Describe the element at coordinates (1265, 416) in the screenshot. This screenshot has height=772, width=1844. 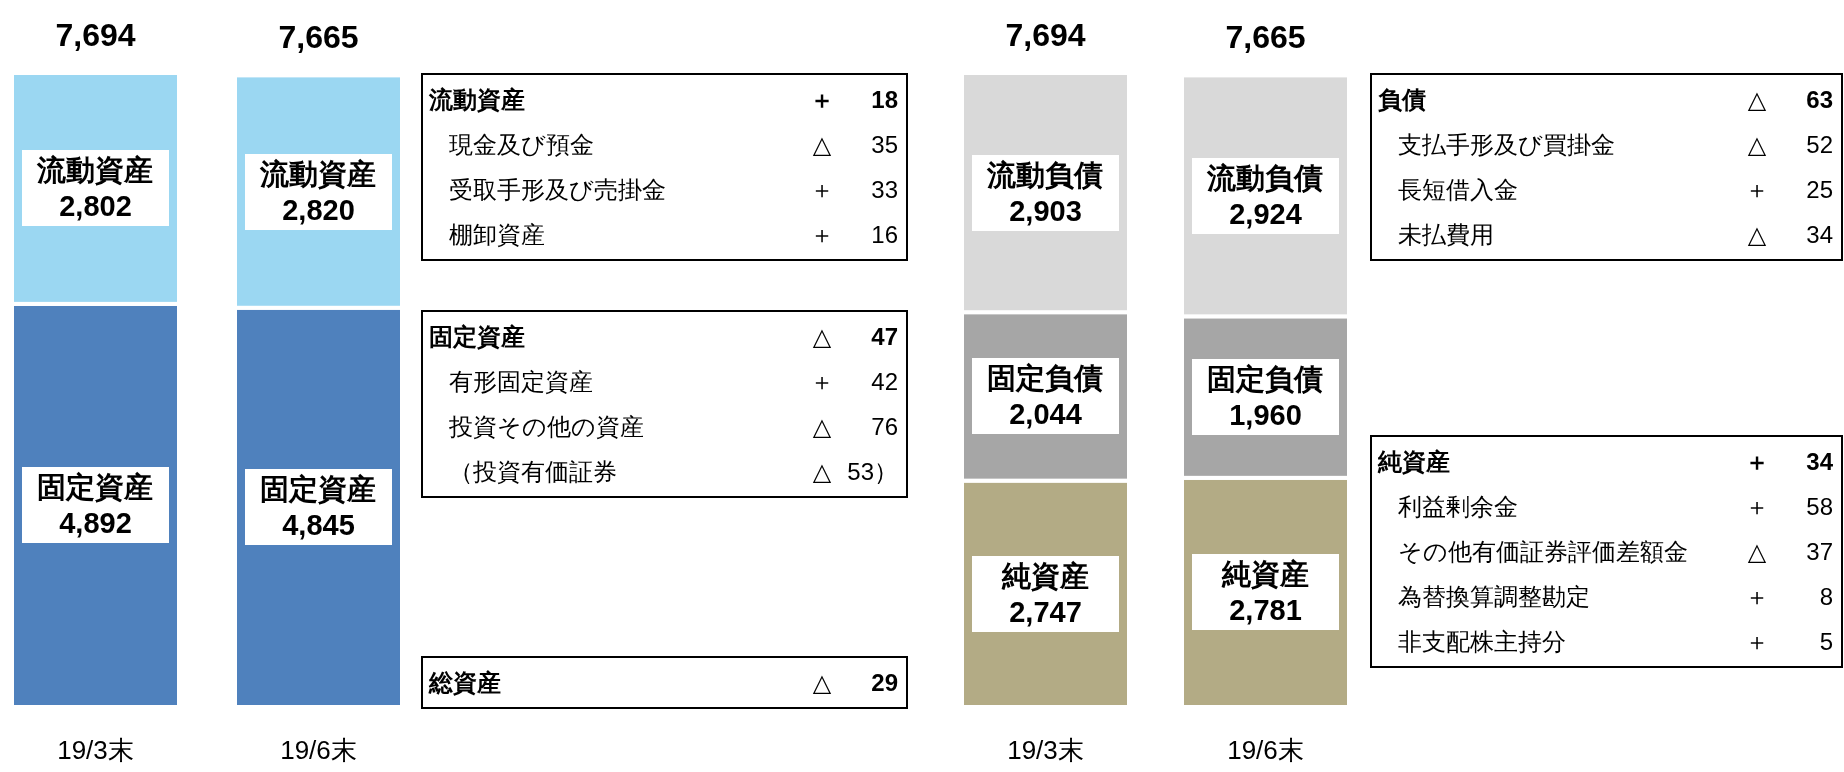
I see `data-label: 1,960` at that location.